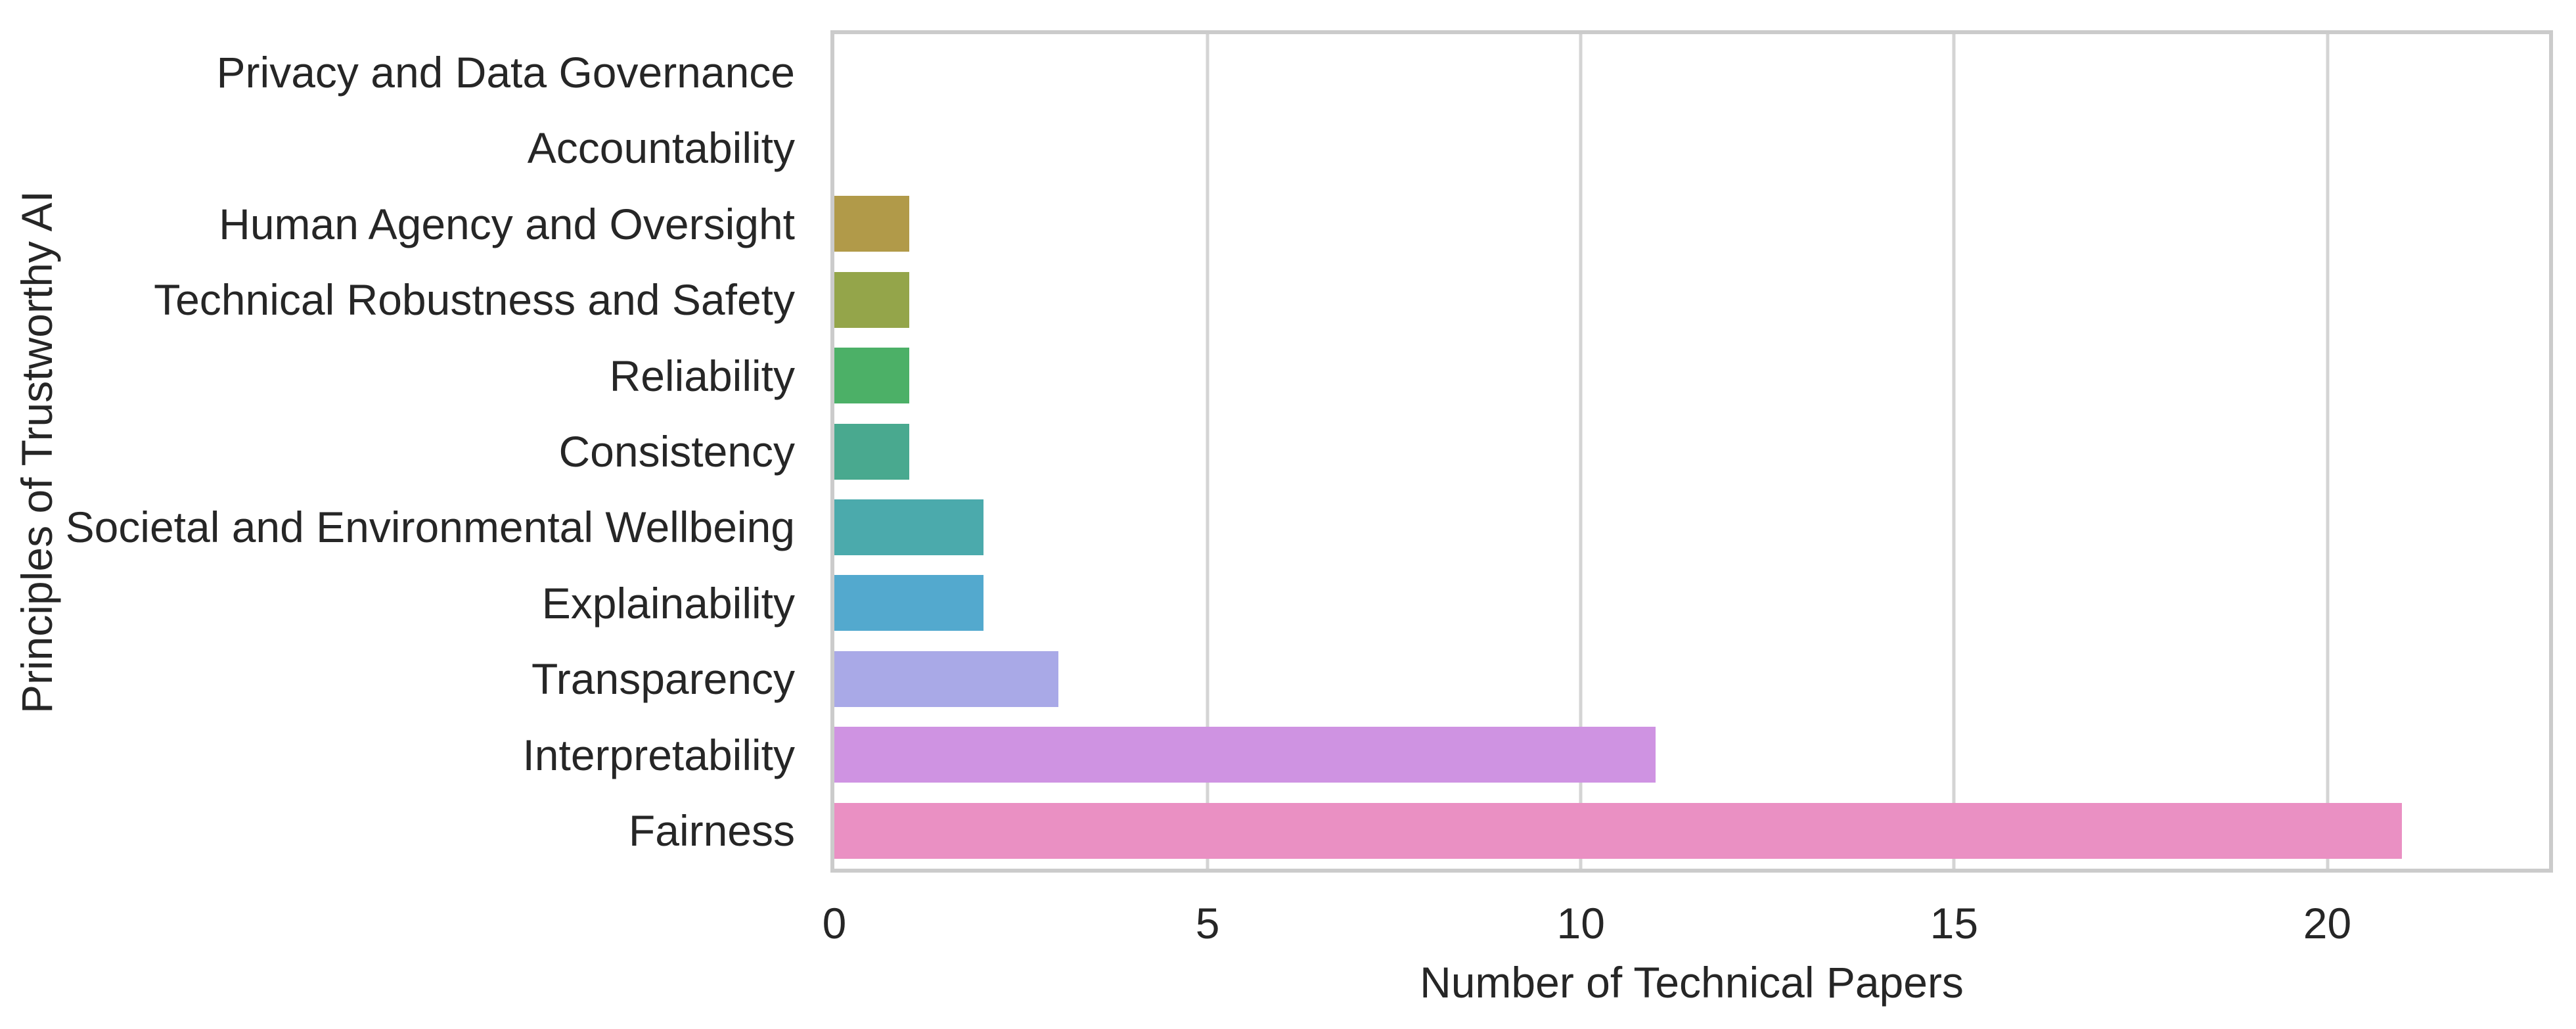 This screenshot has width=2576, height=1029. I want to click on category-label: Consistency, so click(677, 451).